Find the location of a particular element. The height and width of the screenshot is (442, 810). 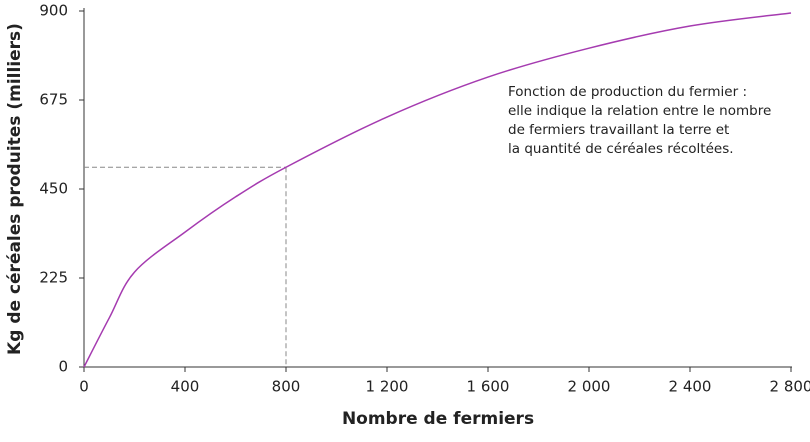

x-tick-label: 0 is located at coordinates (84, 387).